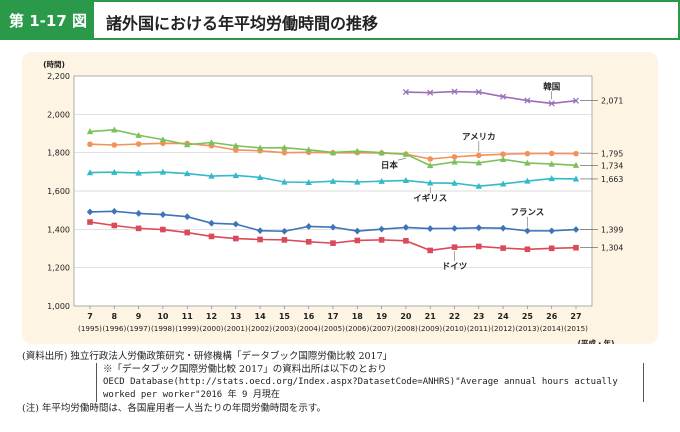 This screenshot has height=432, width=680. Describe the element at coordinates (187, 328) in the screenshot. I see `x-tick-sublabel: (1999)` at that location.